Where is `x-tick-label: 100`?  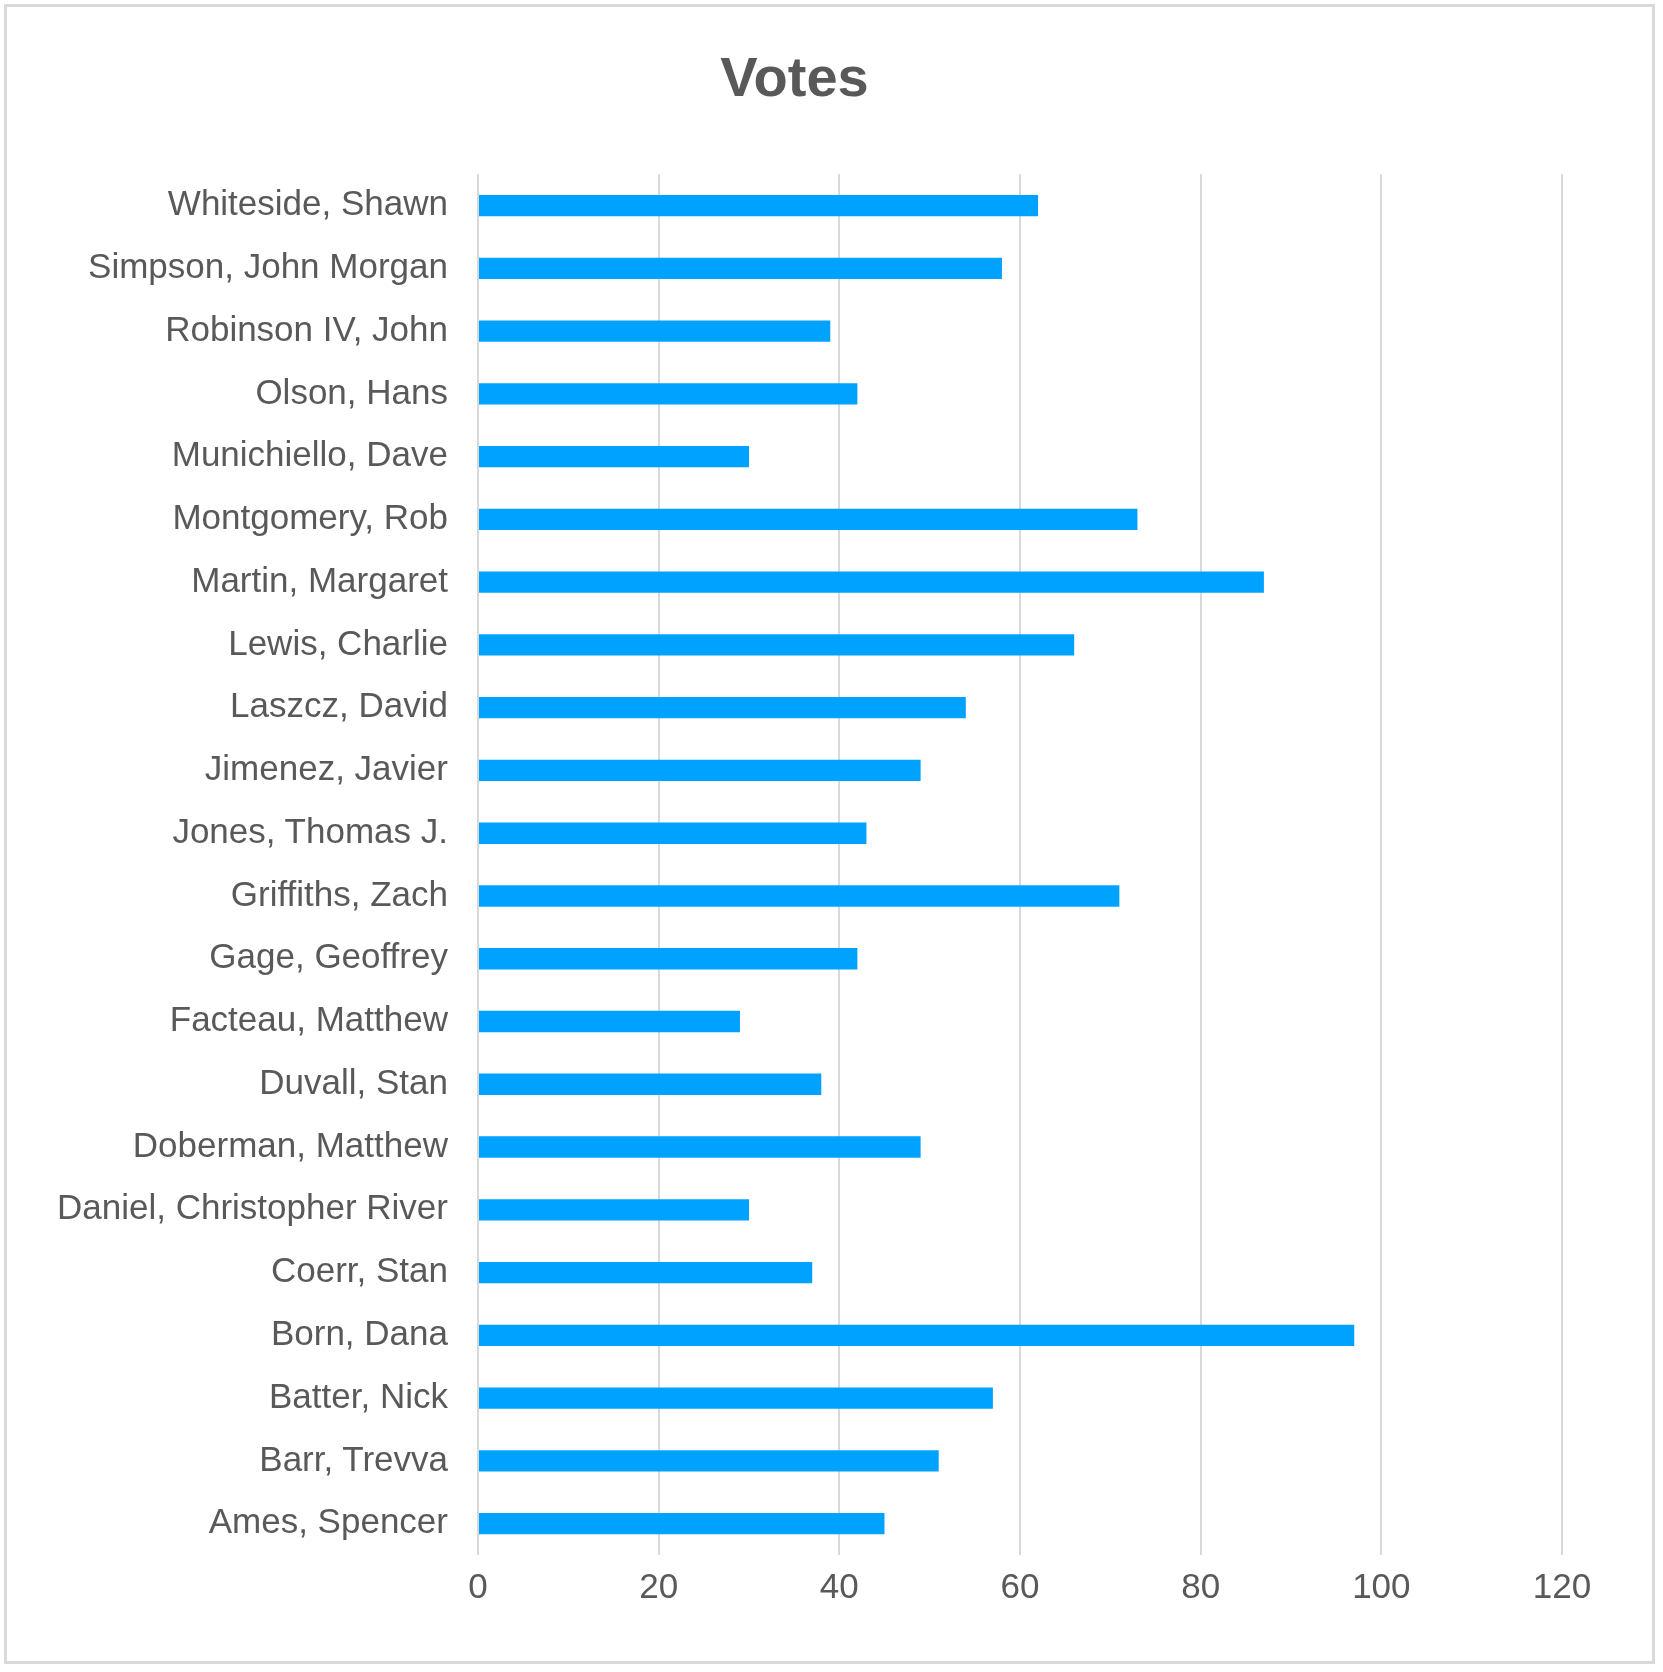
x-tick-label: 100 is located at coordinates (1381, 1585).